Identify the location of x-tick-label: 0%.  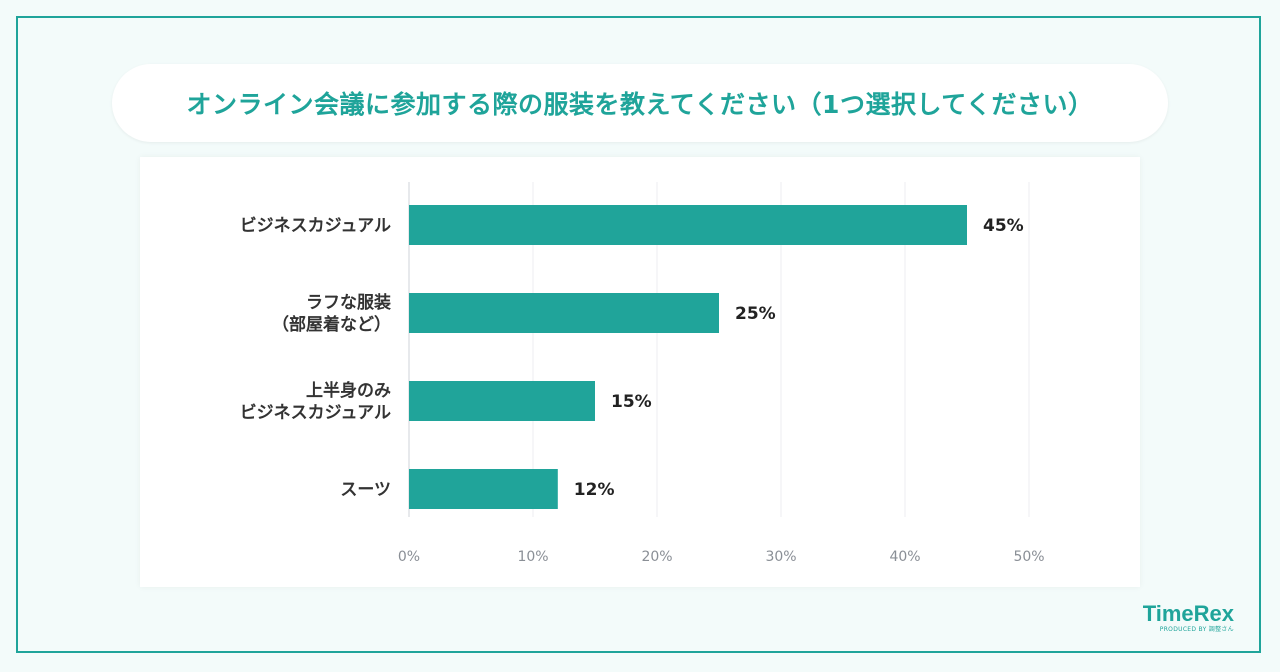
(409, 557).